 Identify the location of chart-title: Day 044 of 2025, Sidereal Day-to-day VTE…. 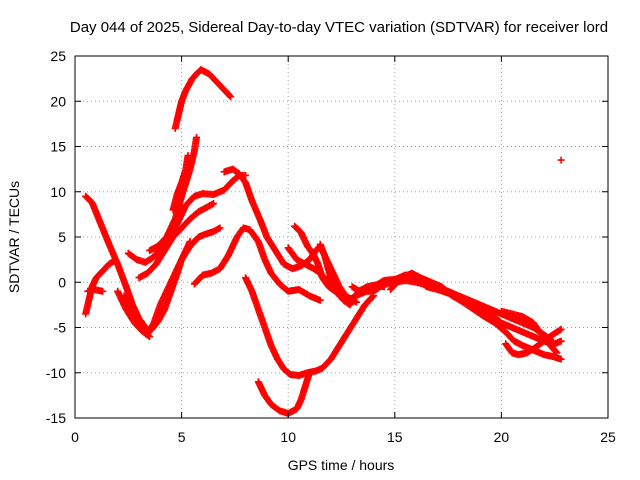
(339, 27).